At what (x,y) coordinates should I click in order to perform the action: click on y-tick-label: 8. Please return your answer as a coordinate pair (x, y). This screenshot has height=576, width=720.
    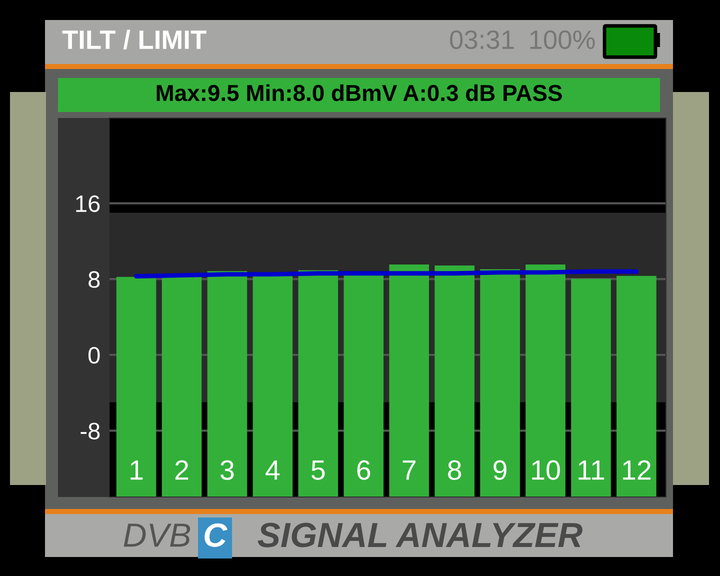
    Looking at the image, I should click on (94, 279).